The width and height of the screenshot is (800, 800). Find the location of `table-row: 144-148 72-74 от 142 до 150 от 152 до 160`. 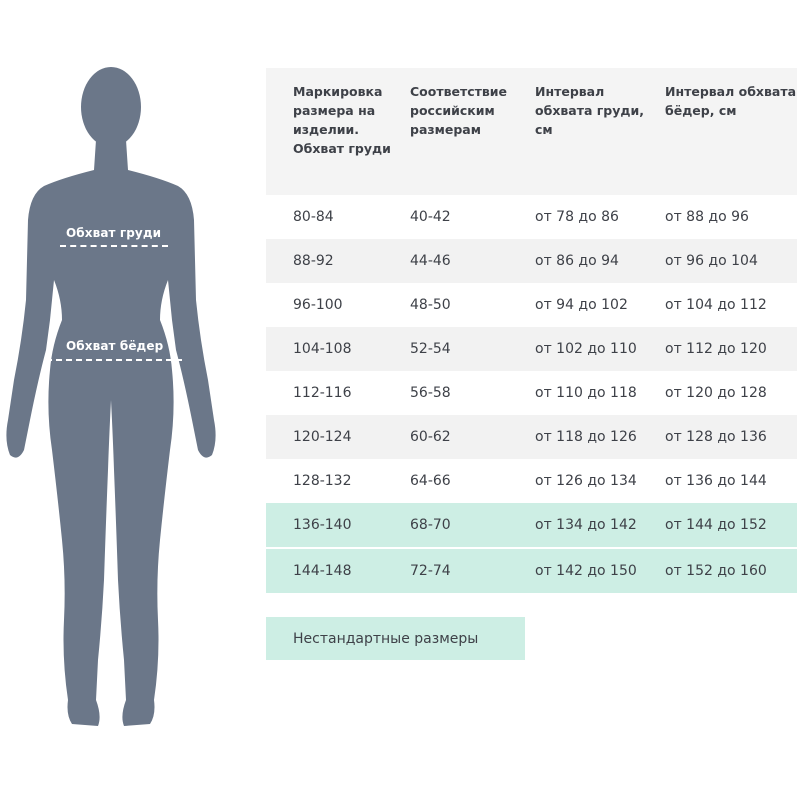

table-row: 144-148 72-74 от 142 до 150 от 152 до 160 is located at coordinates (531, 570).